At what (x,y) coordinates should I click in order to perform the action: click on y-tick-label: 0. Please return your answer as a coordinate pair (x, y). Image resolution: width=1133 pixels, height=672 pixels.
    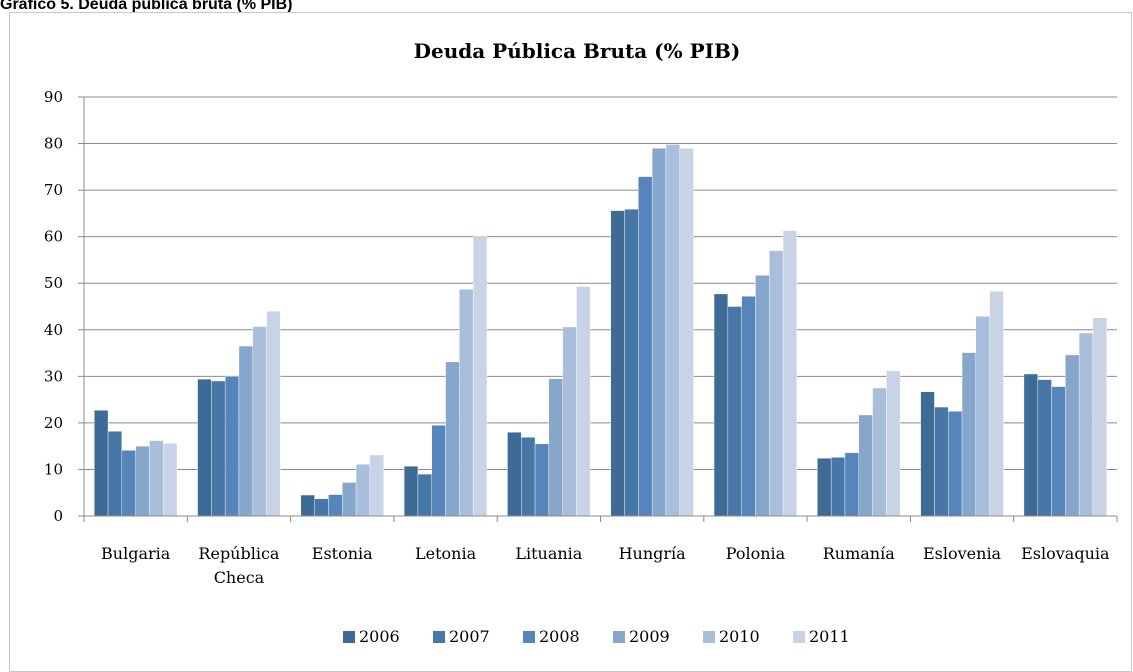
    Looking at the image, I should click on (58, 516).